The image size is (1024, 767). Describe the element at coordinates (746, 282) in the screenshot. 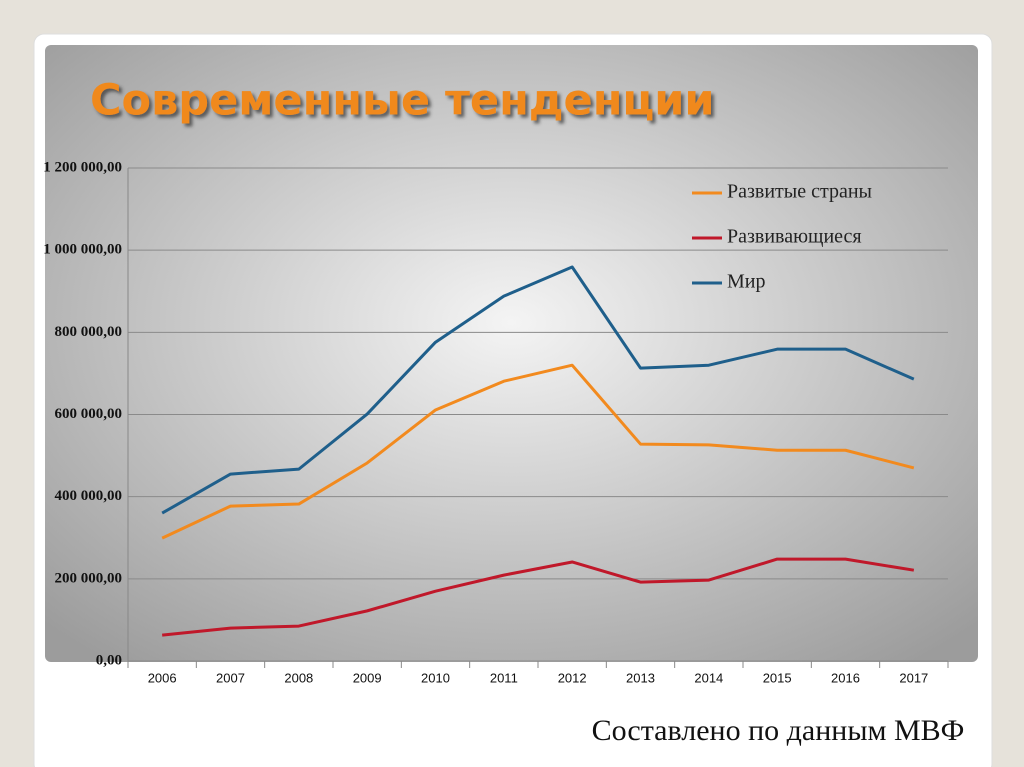

I see `legend-label: Мир` at that location.